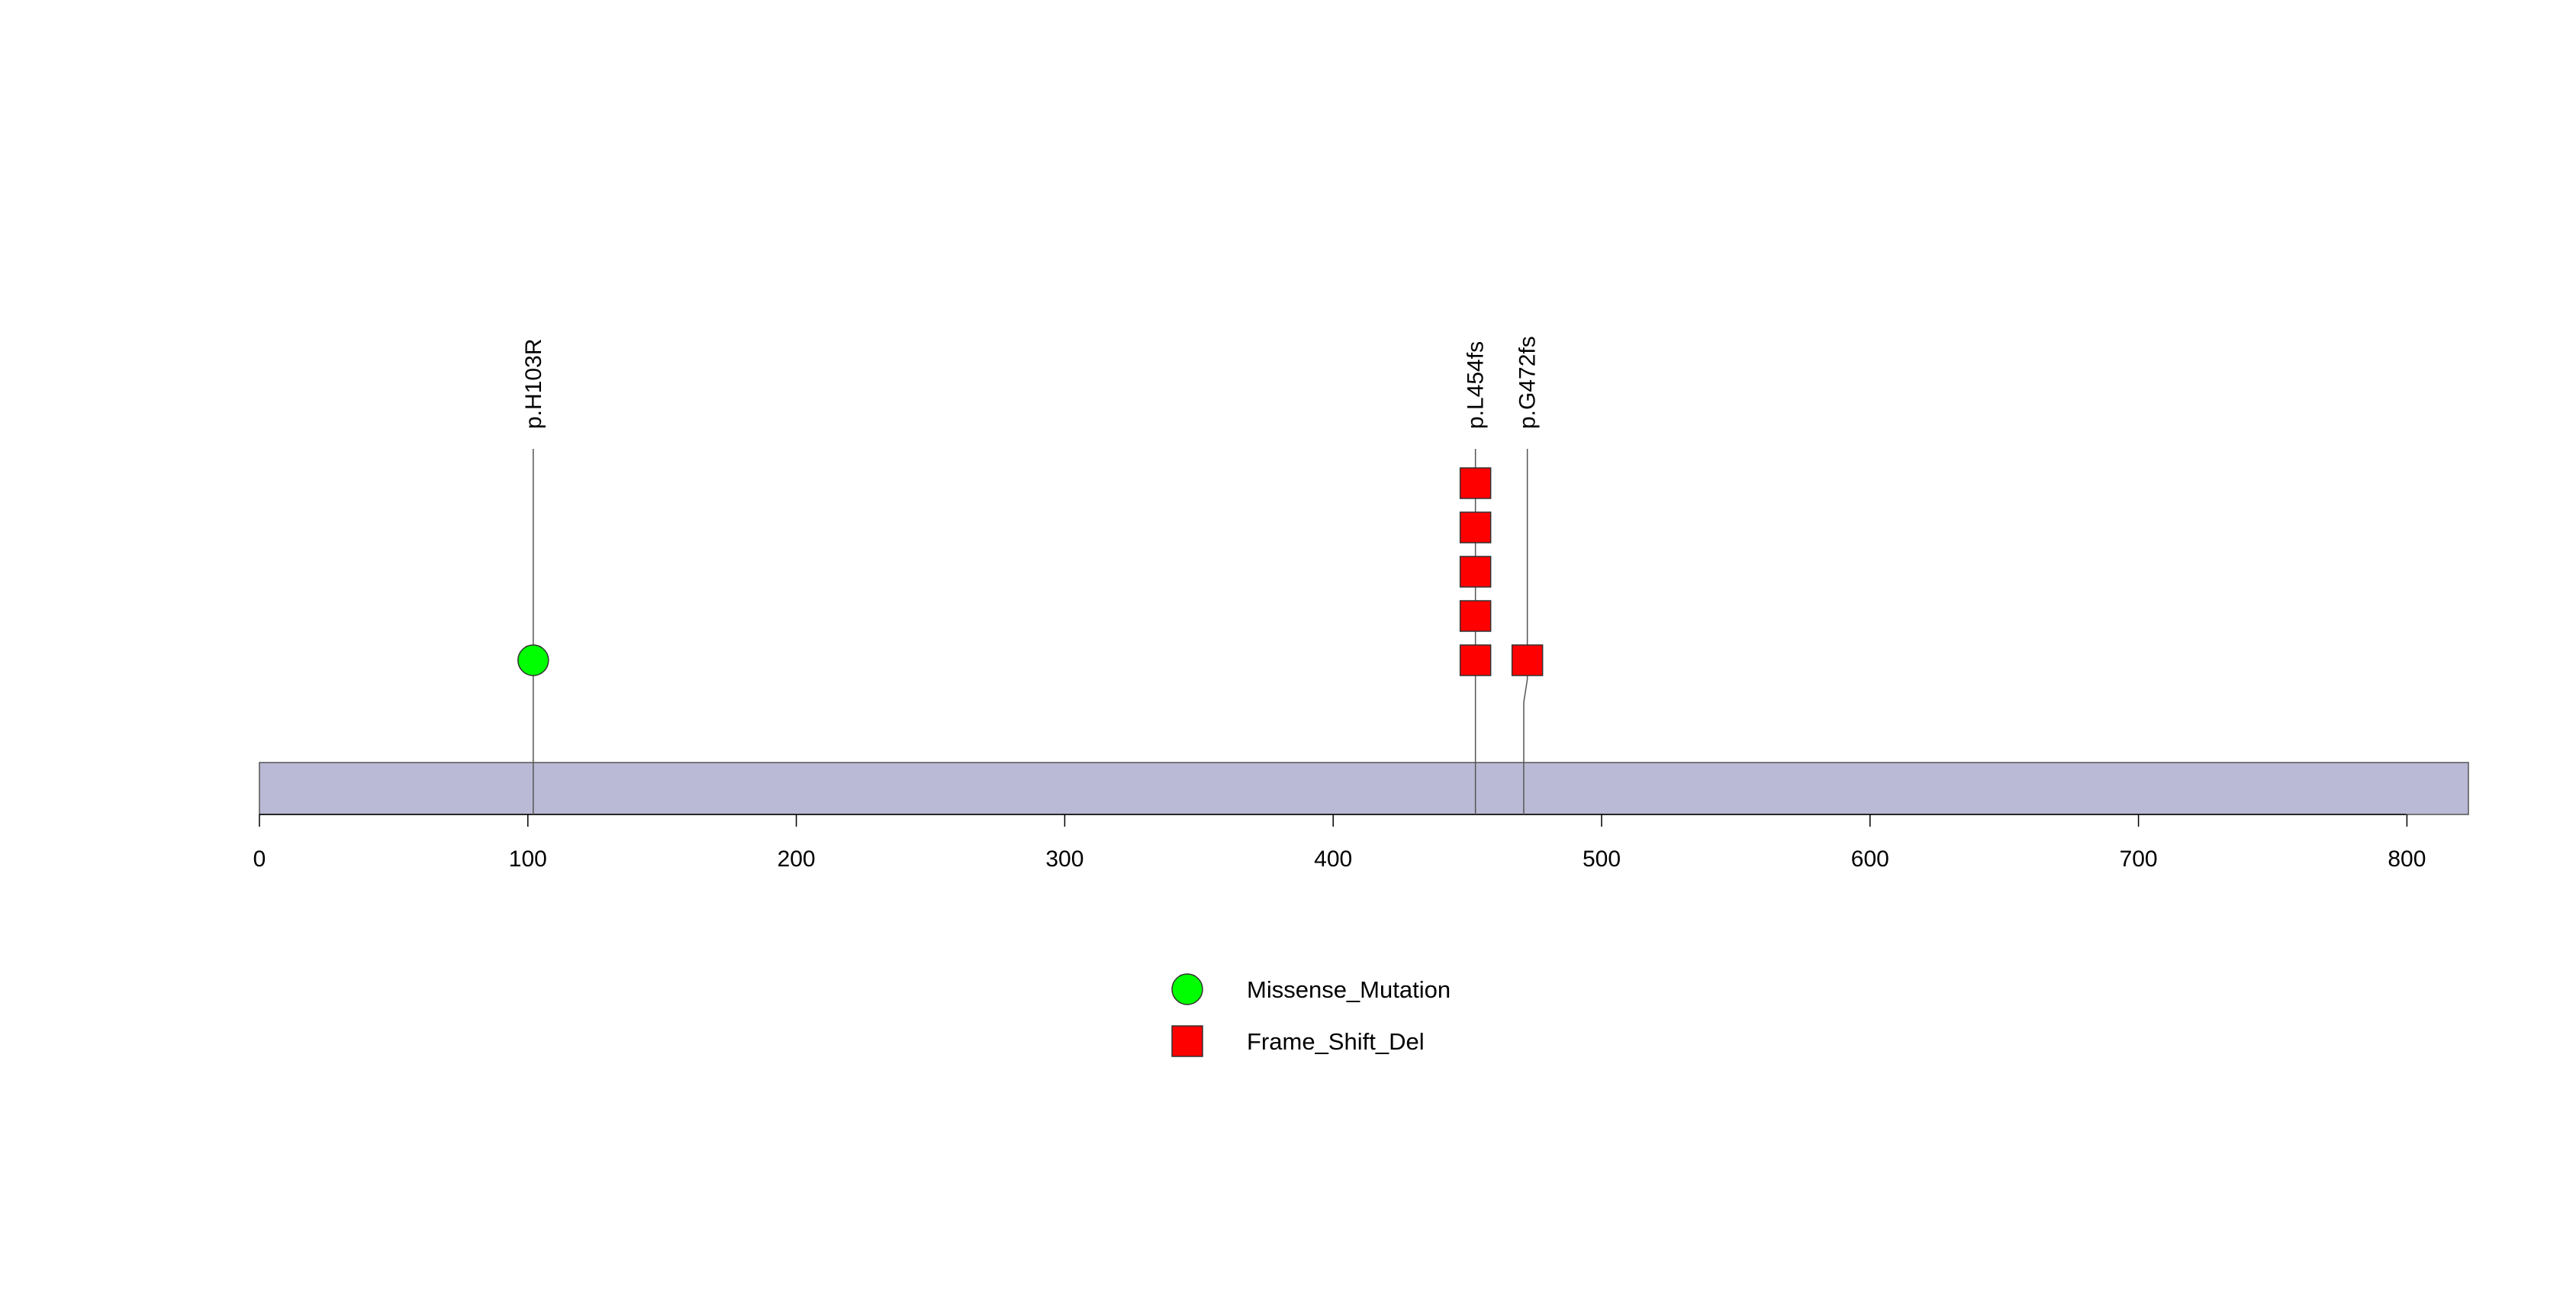  I want to click on mutation-labels: p.H103R p.L454fs p.G472fs, so click(1031, 383).